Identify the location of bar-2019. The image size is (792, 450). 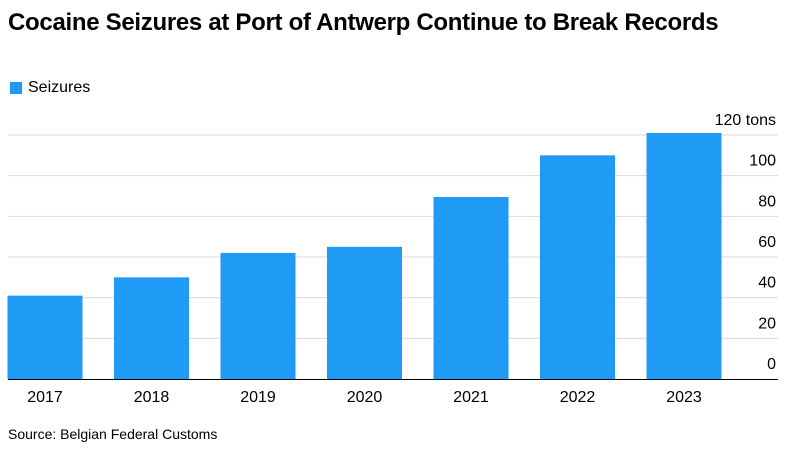
(258, 315).